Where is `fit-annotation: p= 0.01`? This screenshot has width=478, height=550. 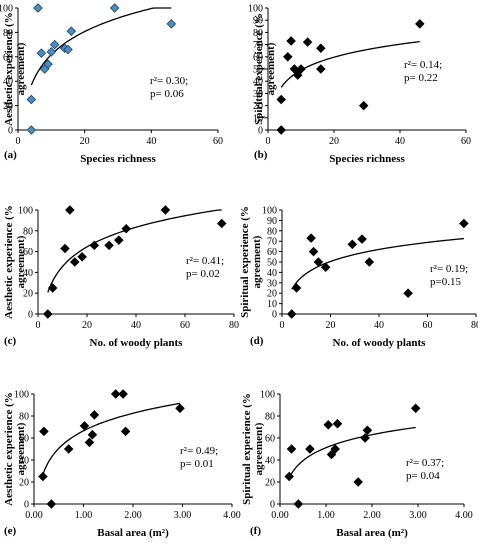
fit-annotation: p= 0.01 is located at coordinates (197, 464).